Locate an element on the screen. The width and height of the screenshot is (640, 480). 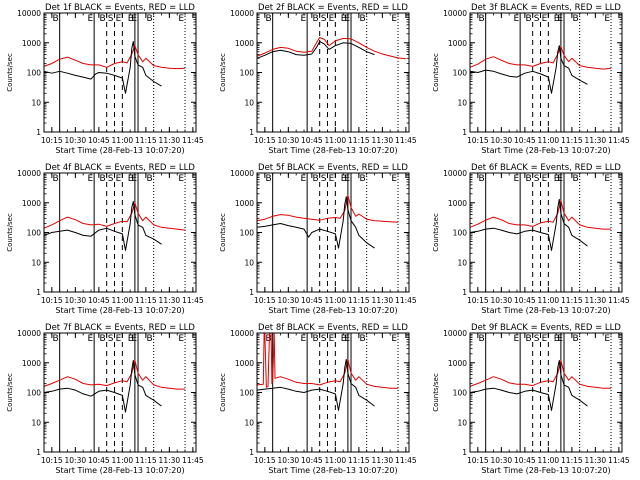
panel-title: Det 7f BLACK = Events, RED = LLD is located at coordinates (120, 328).